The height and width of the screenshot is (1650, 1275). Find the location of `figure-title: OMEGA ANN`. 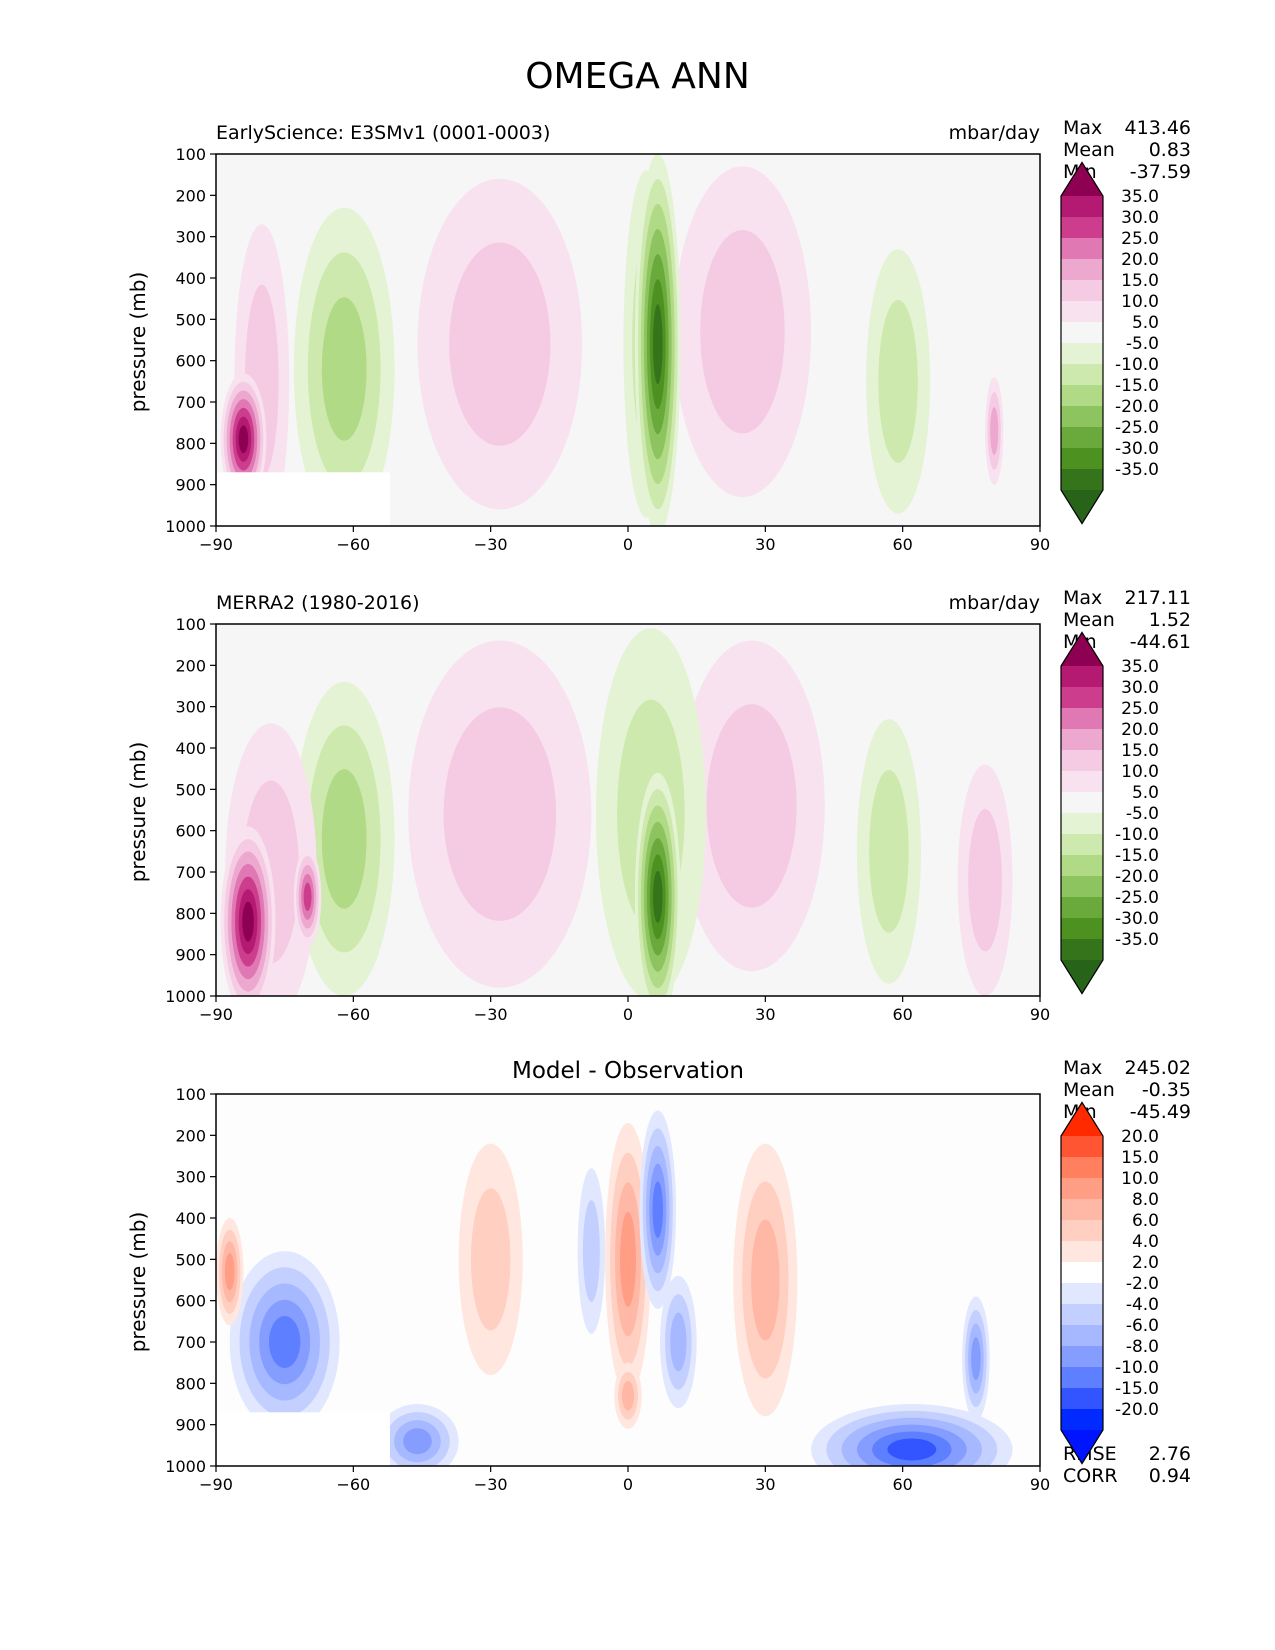

figure-title: OMEGA ANN is located at coordinates (637, 76).